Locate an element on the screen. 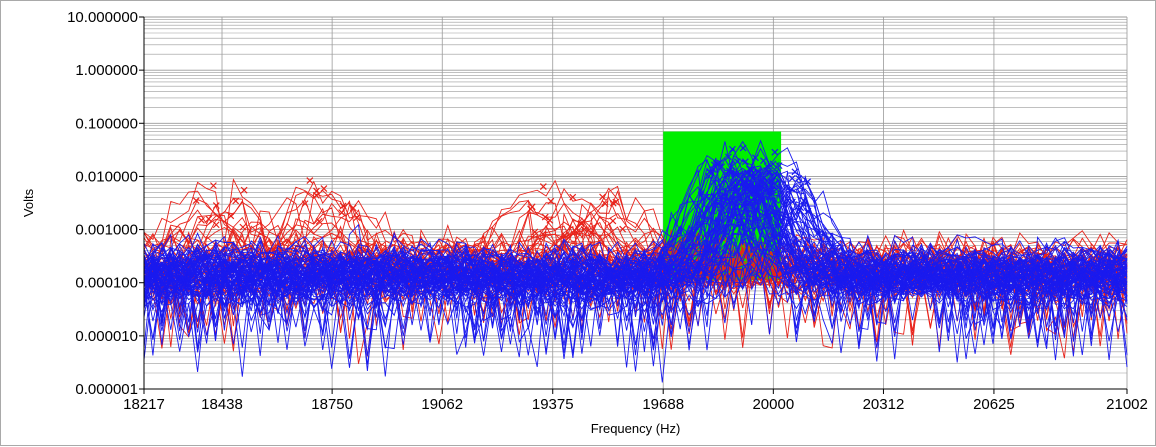 The image size is (1156, 447). x-tick-label: 21002 is located at coordinates (1127, 404).